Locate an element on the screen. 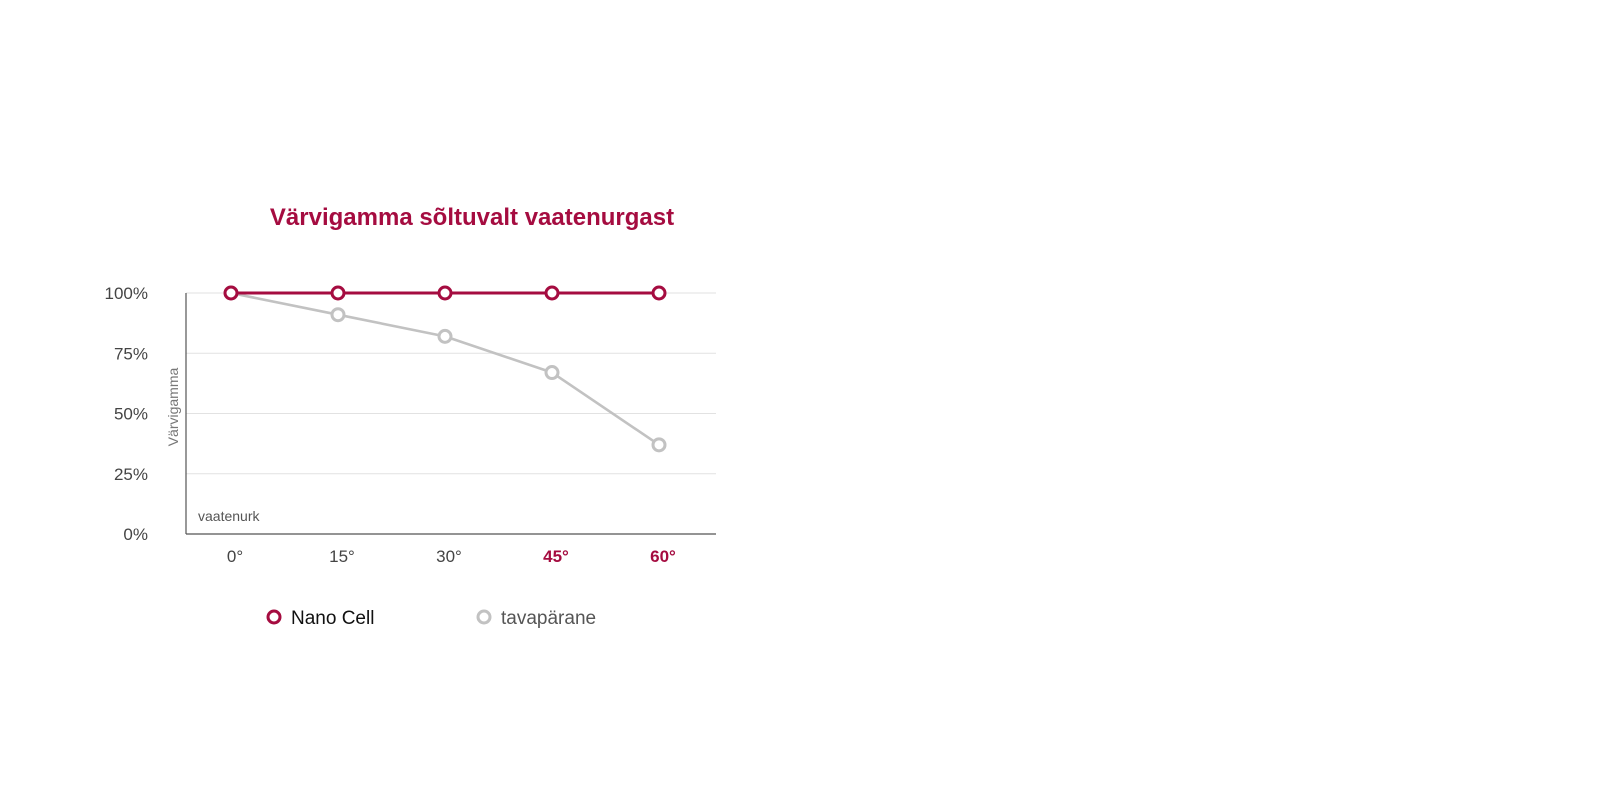 This screenshot has height=800, width=1600. series-nano-cell is located at coordinates (445, 293).